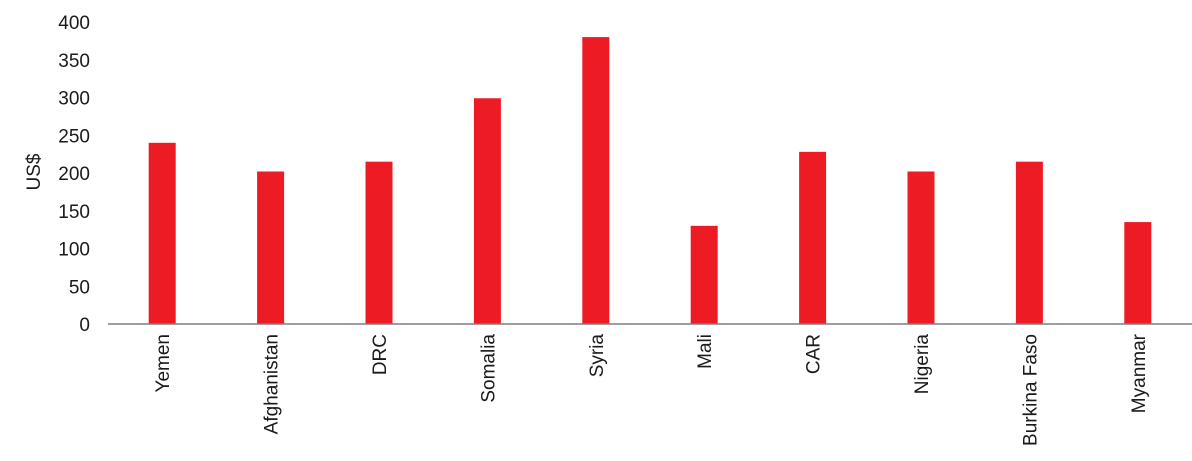  What do you see at coordinates (922, 364) in the screenshot?
I see `x-tick-label: Nigeria` at bounding box center [922, 364].